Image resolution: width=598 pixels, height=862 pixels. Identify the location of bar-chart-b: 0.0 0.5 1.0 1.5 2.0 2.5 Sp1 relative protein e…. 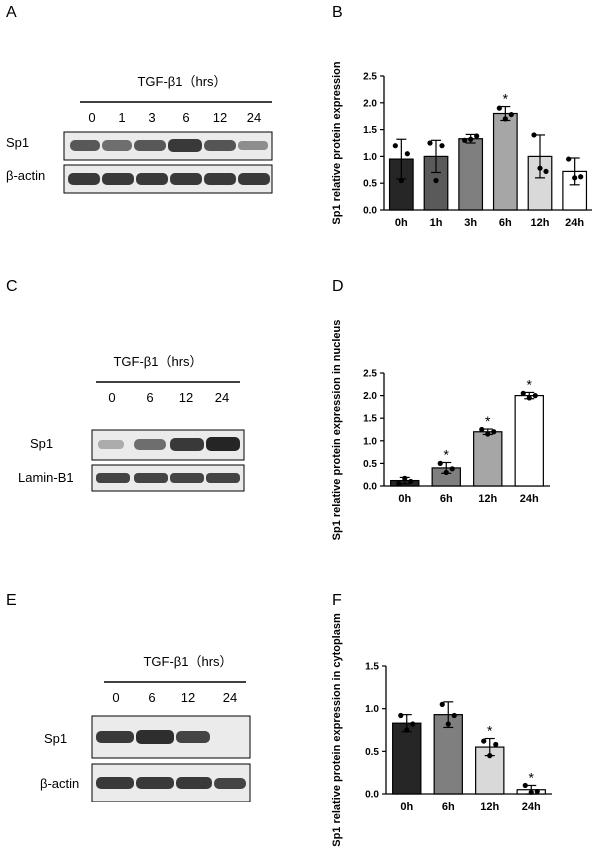
(461, 145).